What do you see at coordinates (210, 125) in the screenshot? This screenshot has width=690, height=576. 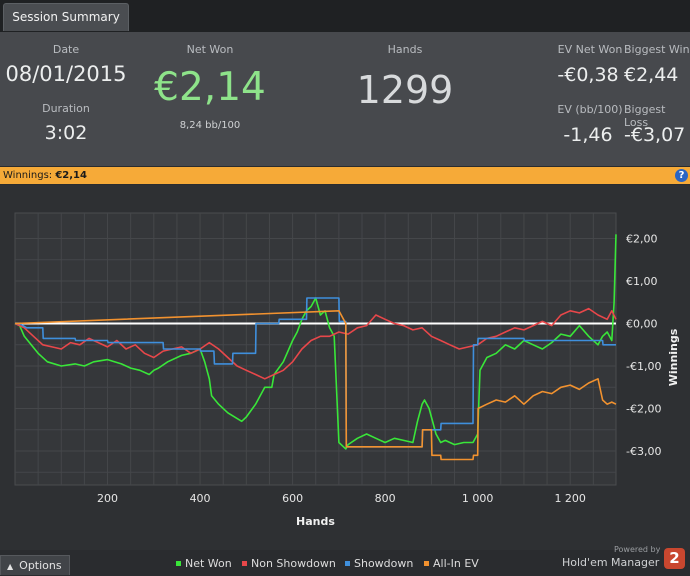 I see `bb-per-100: 8,24 bb/100` at bounding box center [210, 125].